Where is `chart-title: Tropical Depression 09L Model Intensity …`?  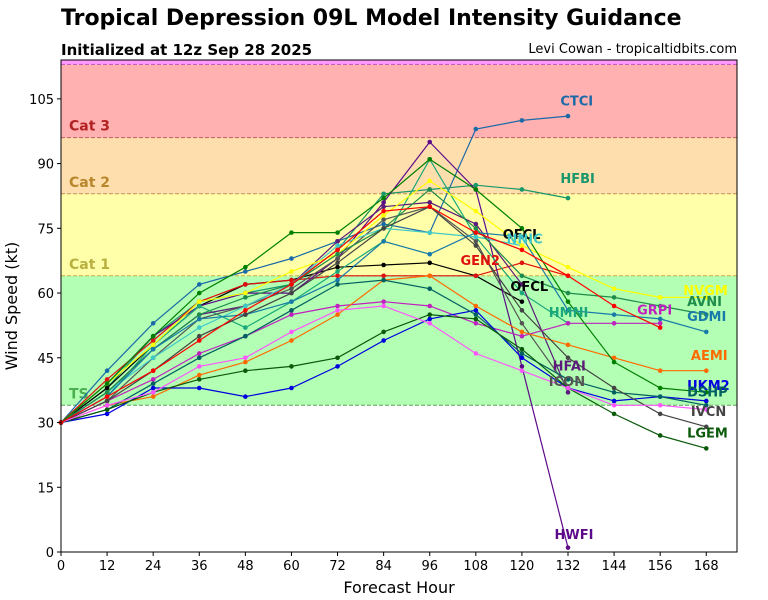
chart-title: Tropical Depression 09L Model Intensity … is located at coordinates (371, 18).